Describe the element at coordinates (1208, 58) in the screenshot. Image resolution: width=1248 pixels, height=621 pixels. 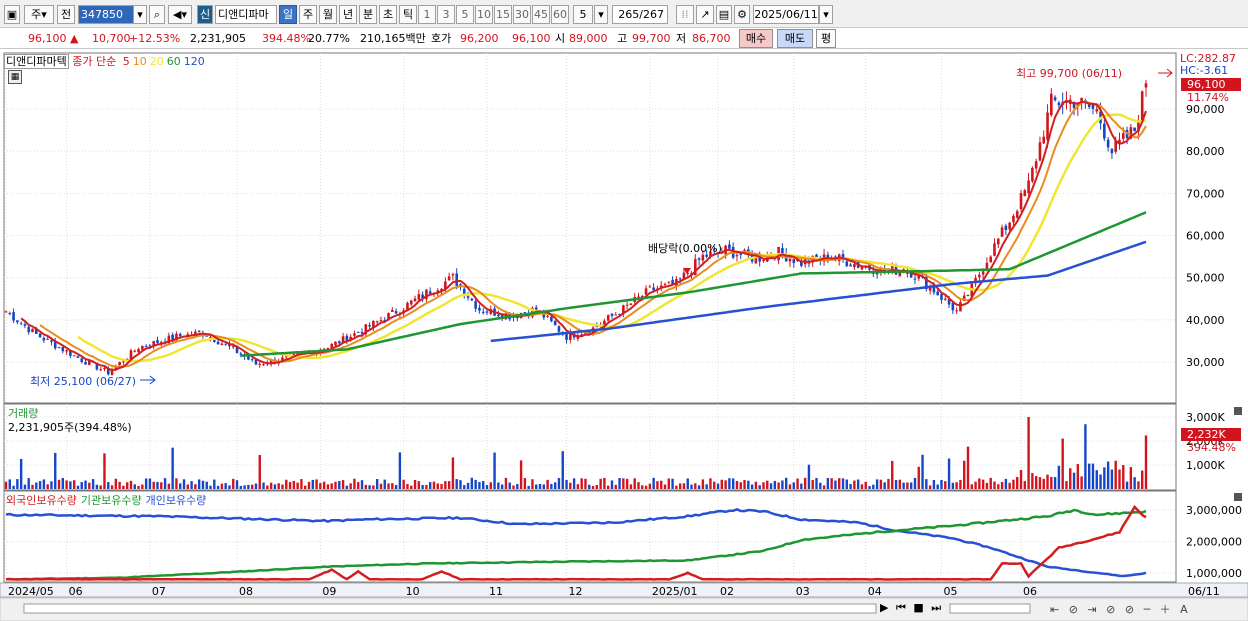
I see `lc-label: LC:282.87` at that location.